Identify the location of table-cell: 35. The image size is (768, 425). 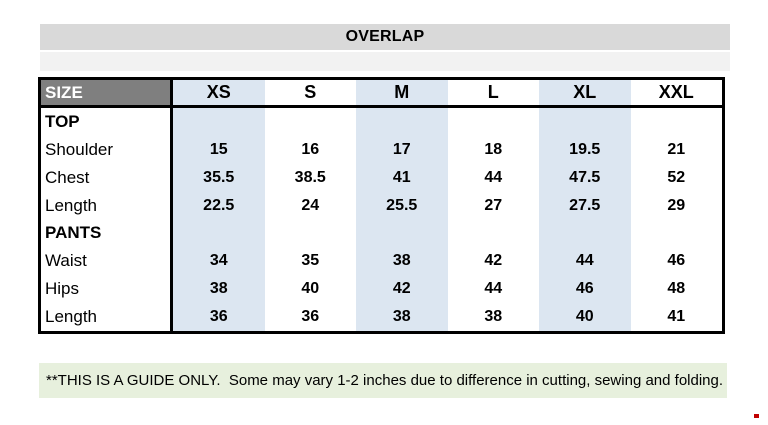
(310, 261).